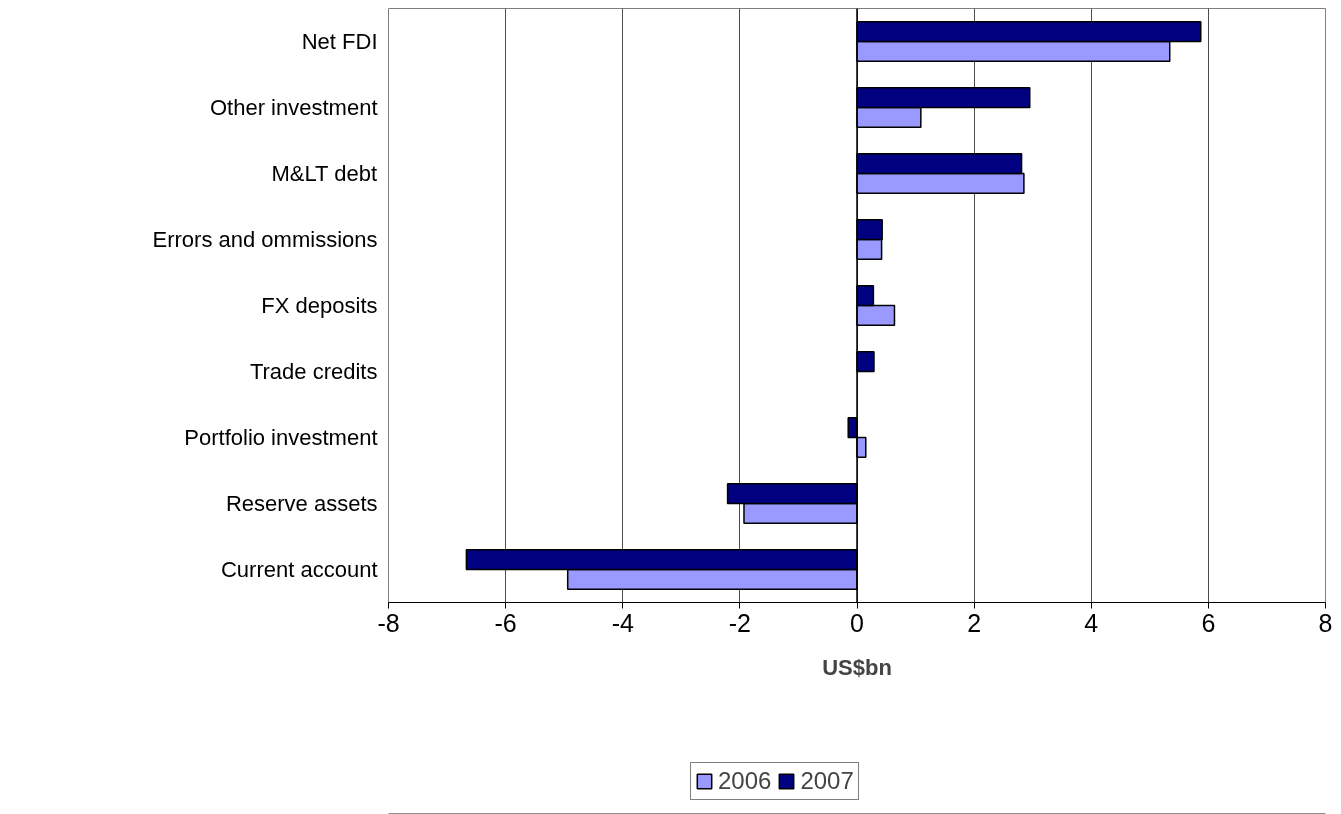 The image size is (1341, 814). Describe the element at coordinates (974, 622) in the screenshot. I see `x-tick-label: 2` at that location.